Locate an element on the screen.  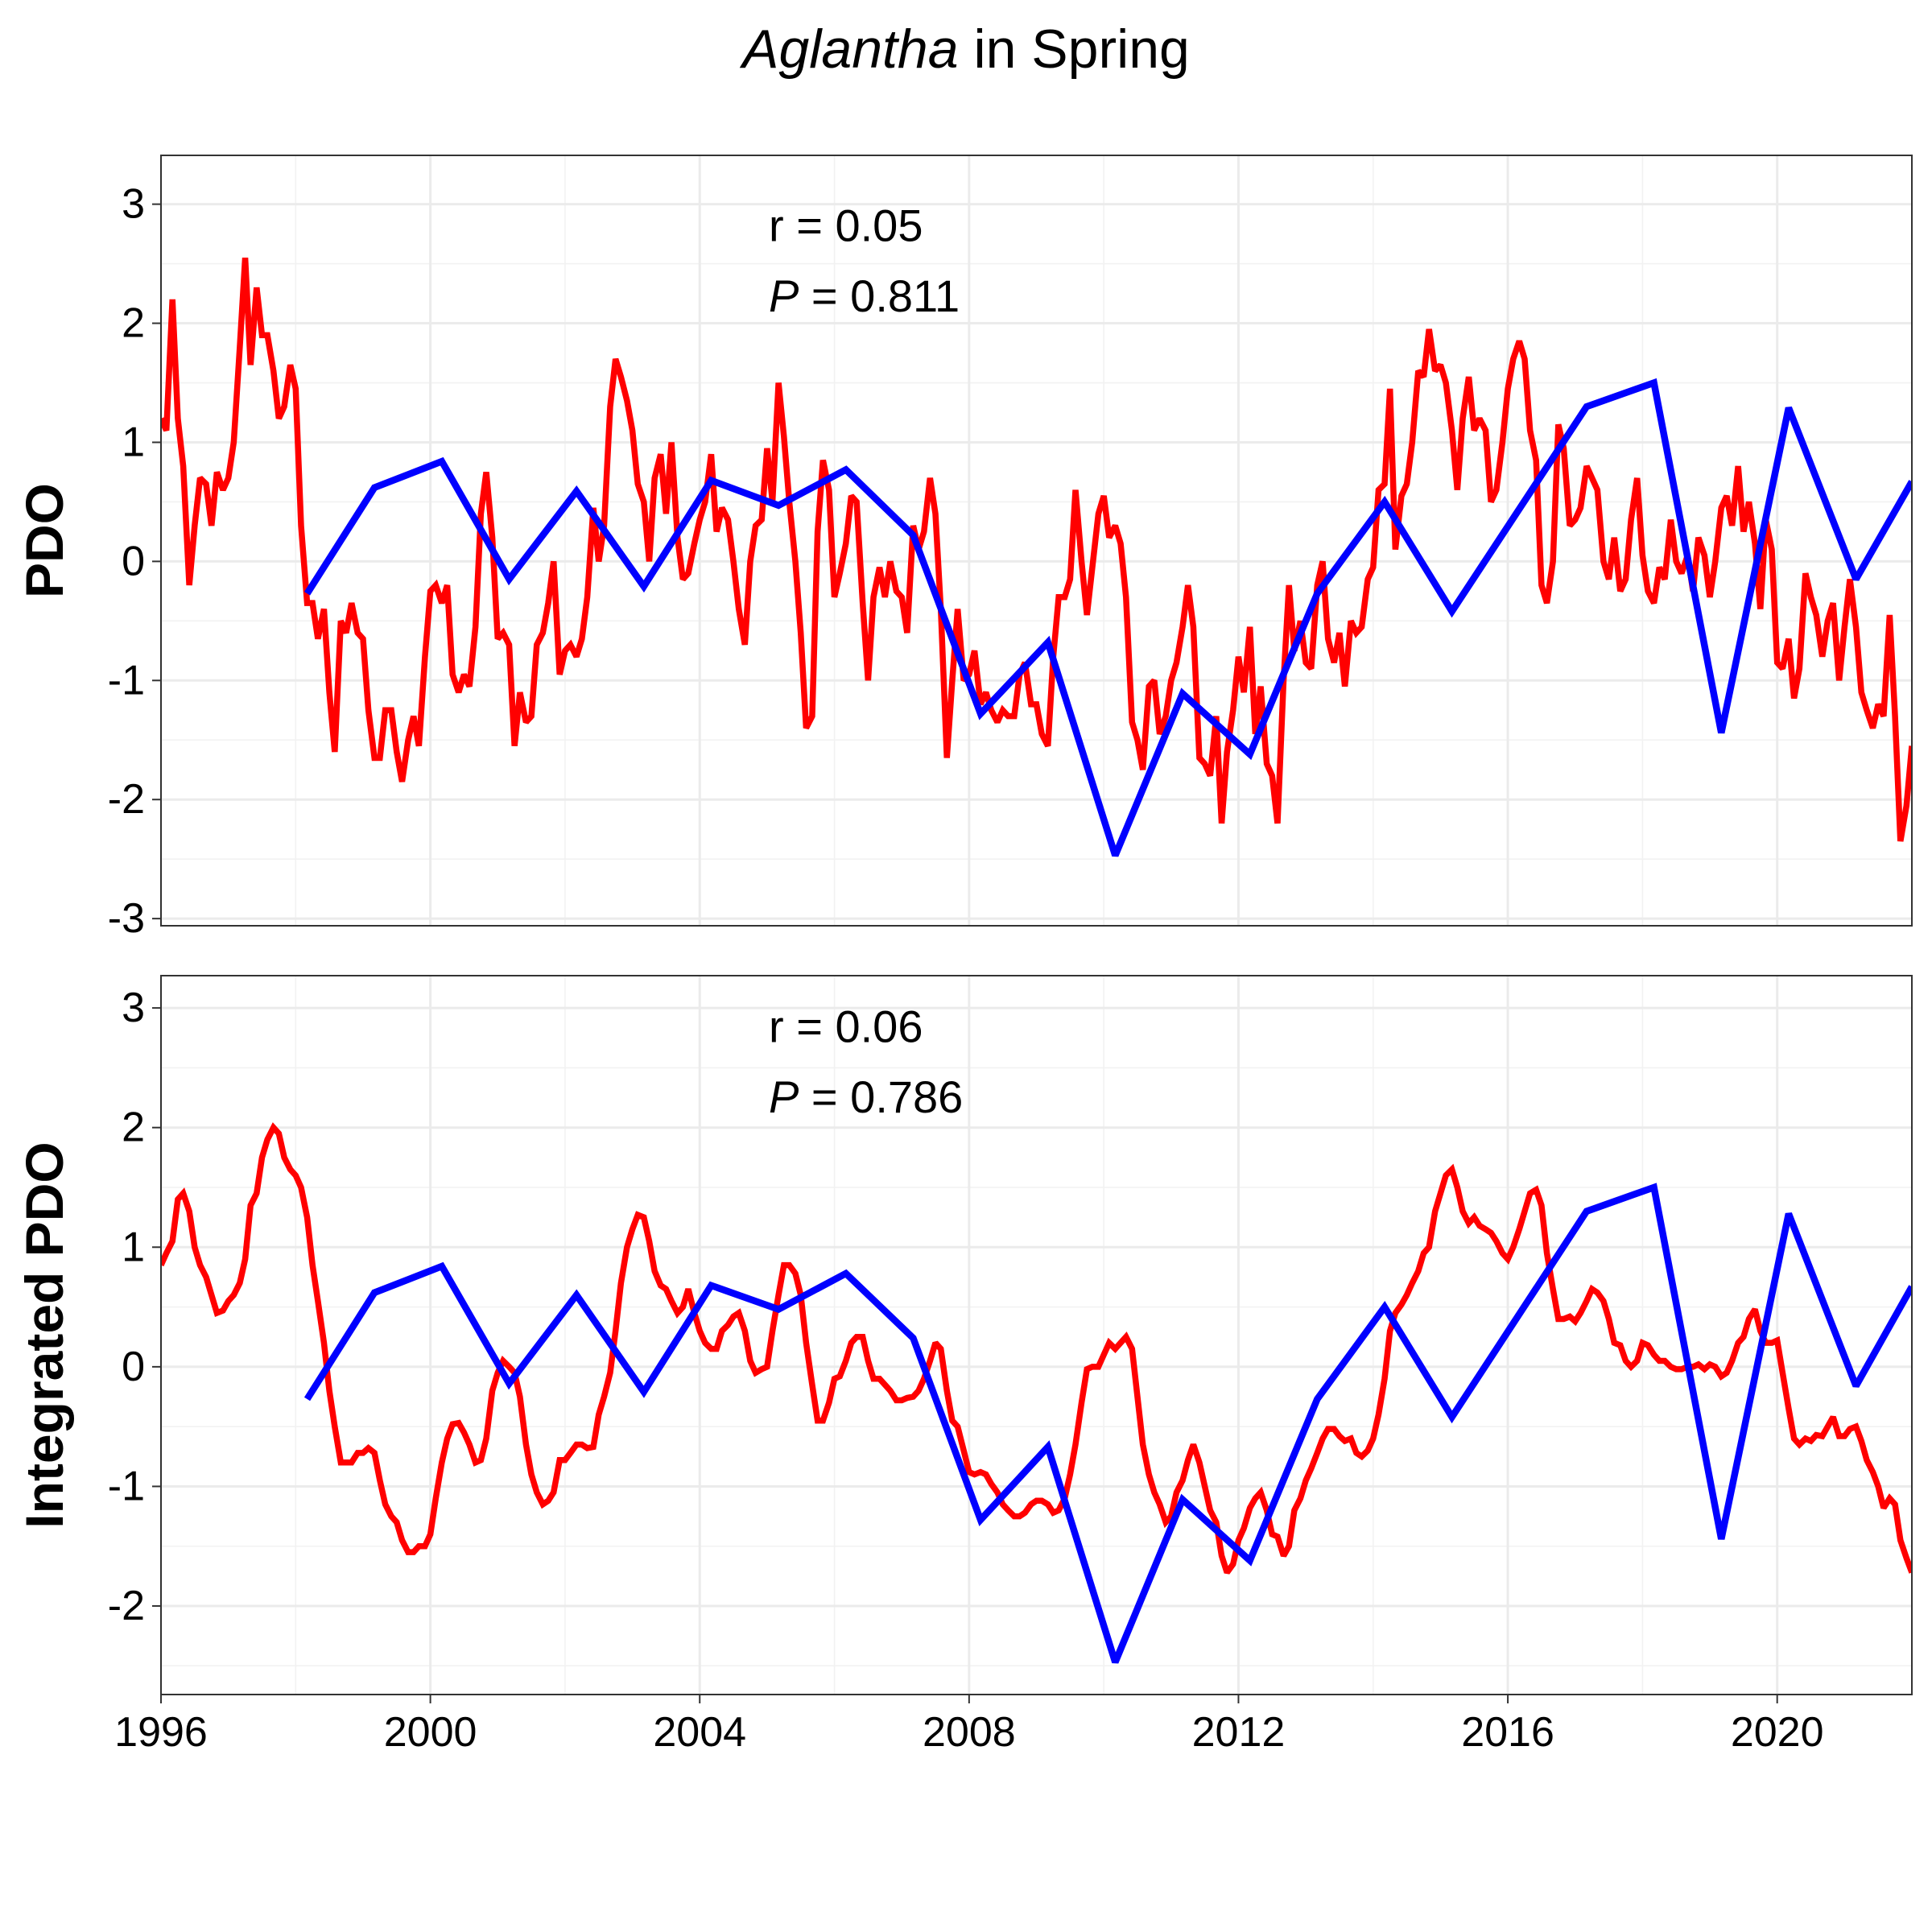
annotation: P = 0.786 is located at coordinates (866, 1096).